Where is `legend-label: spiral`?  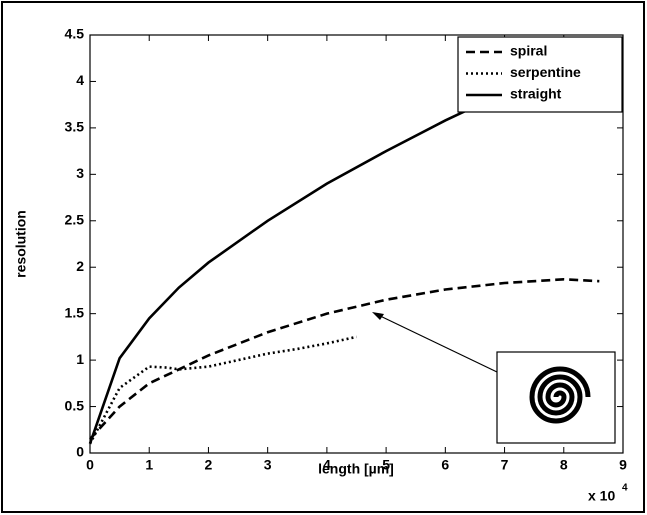
legend-label: spiral is located at coordinates (528, 51).